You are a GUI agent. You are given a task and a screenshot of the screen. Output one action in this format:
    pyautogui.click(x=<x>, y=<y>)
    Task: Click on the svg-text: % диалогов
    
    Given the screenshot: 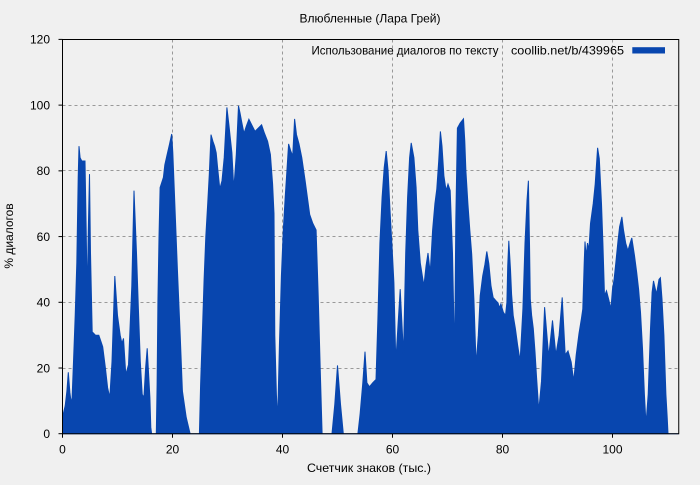 What is the action you would take?
    pyautogui.click(x=9, y=235)
    